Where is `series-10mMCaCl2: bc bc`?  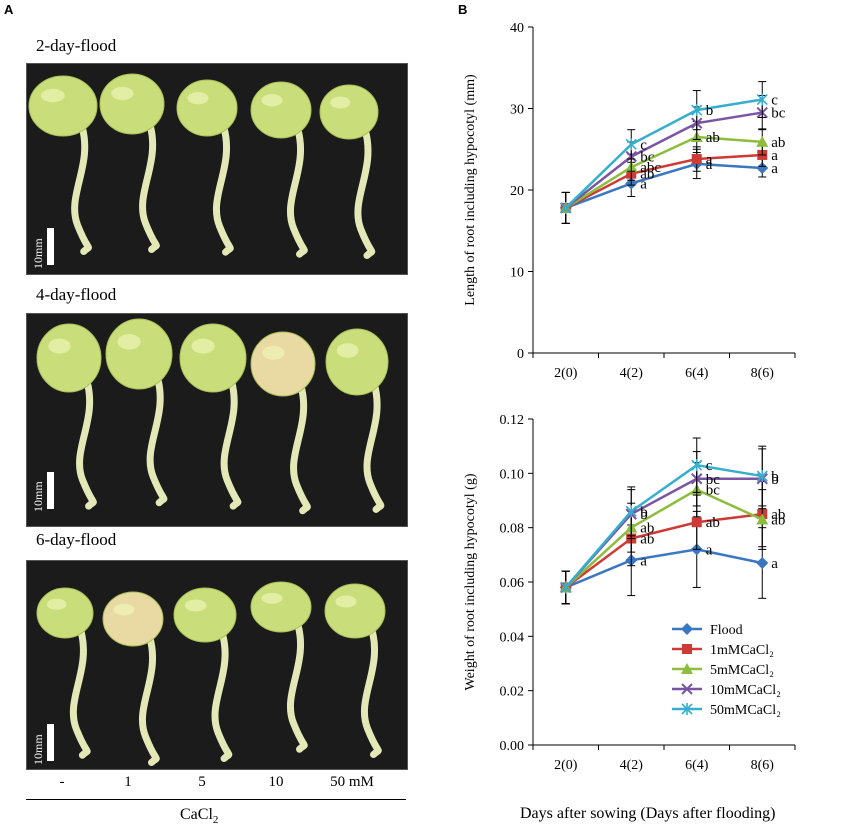 series-10mMCaCl2: bc bc is located at coordinates (673, 159).